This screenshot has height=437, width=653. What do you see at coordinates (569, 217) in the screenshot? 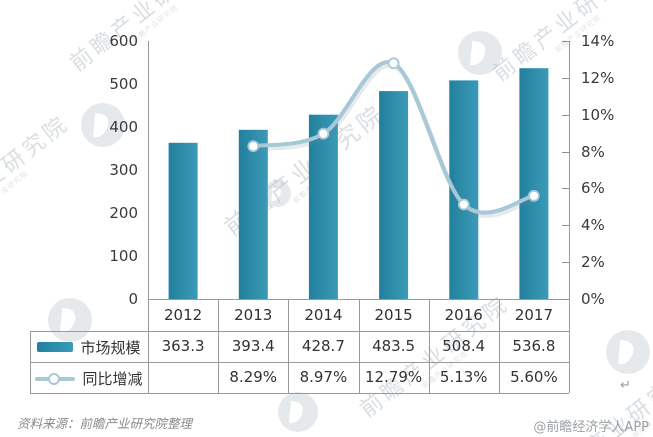
I see `y-axis-right-line` at bounding box center [569, 217].